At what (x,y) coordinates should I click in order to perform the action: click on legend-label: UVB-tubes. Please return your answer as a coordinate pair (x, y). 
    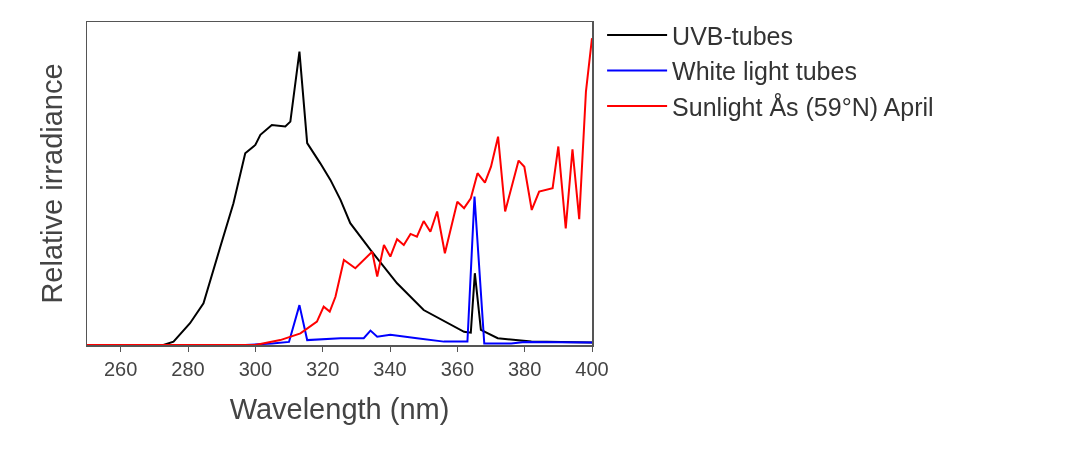
    Looking at the image, I should click on (732, 35).